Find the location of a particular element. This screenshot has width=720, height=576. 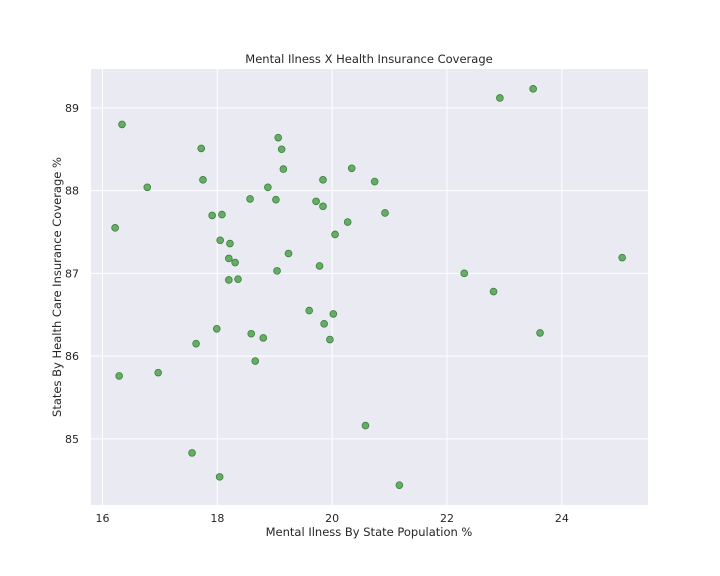

y-tick-label: 89 is located at coordinates (72, 108).